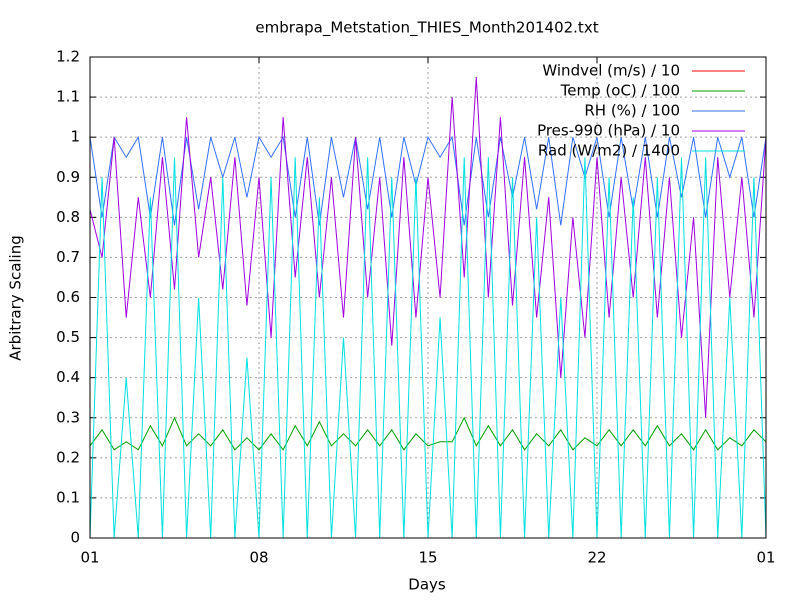 The image size is (800, 600). What do you see at coordinates (620, 91) in the screenshot?
I see `legend-label: Temp (oC) / 100` at bounding box center [620, 91].